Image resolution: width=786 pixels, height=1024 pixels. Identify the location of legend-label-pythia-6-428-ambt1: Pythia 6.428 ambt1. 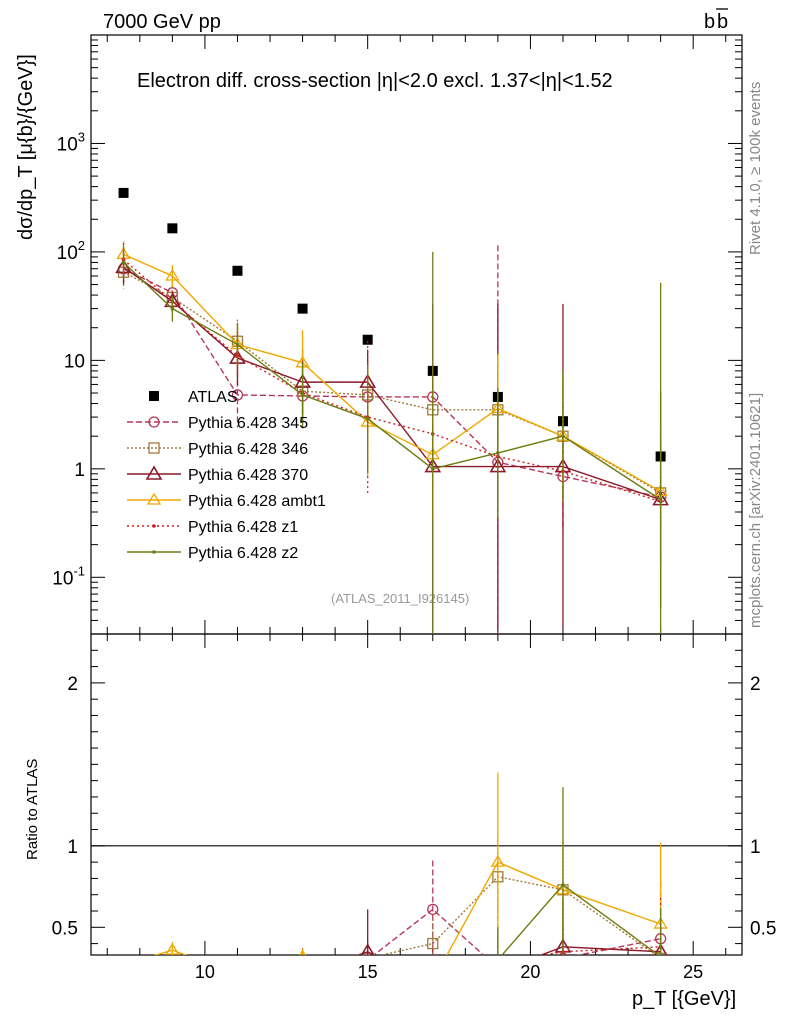
(257, 501).